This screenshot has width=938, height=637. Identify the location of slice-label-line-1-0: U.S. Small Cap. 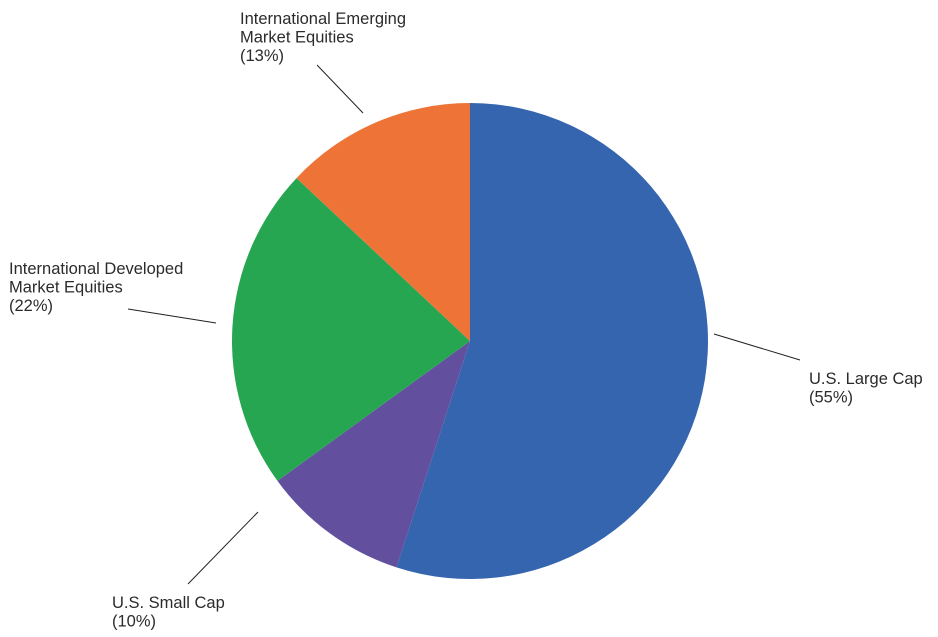
(168, 603).